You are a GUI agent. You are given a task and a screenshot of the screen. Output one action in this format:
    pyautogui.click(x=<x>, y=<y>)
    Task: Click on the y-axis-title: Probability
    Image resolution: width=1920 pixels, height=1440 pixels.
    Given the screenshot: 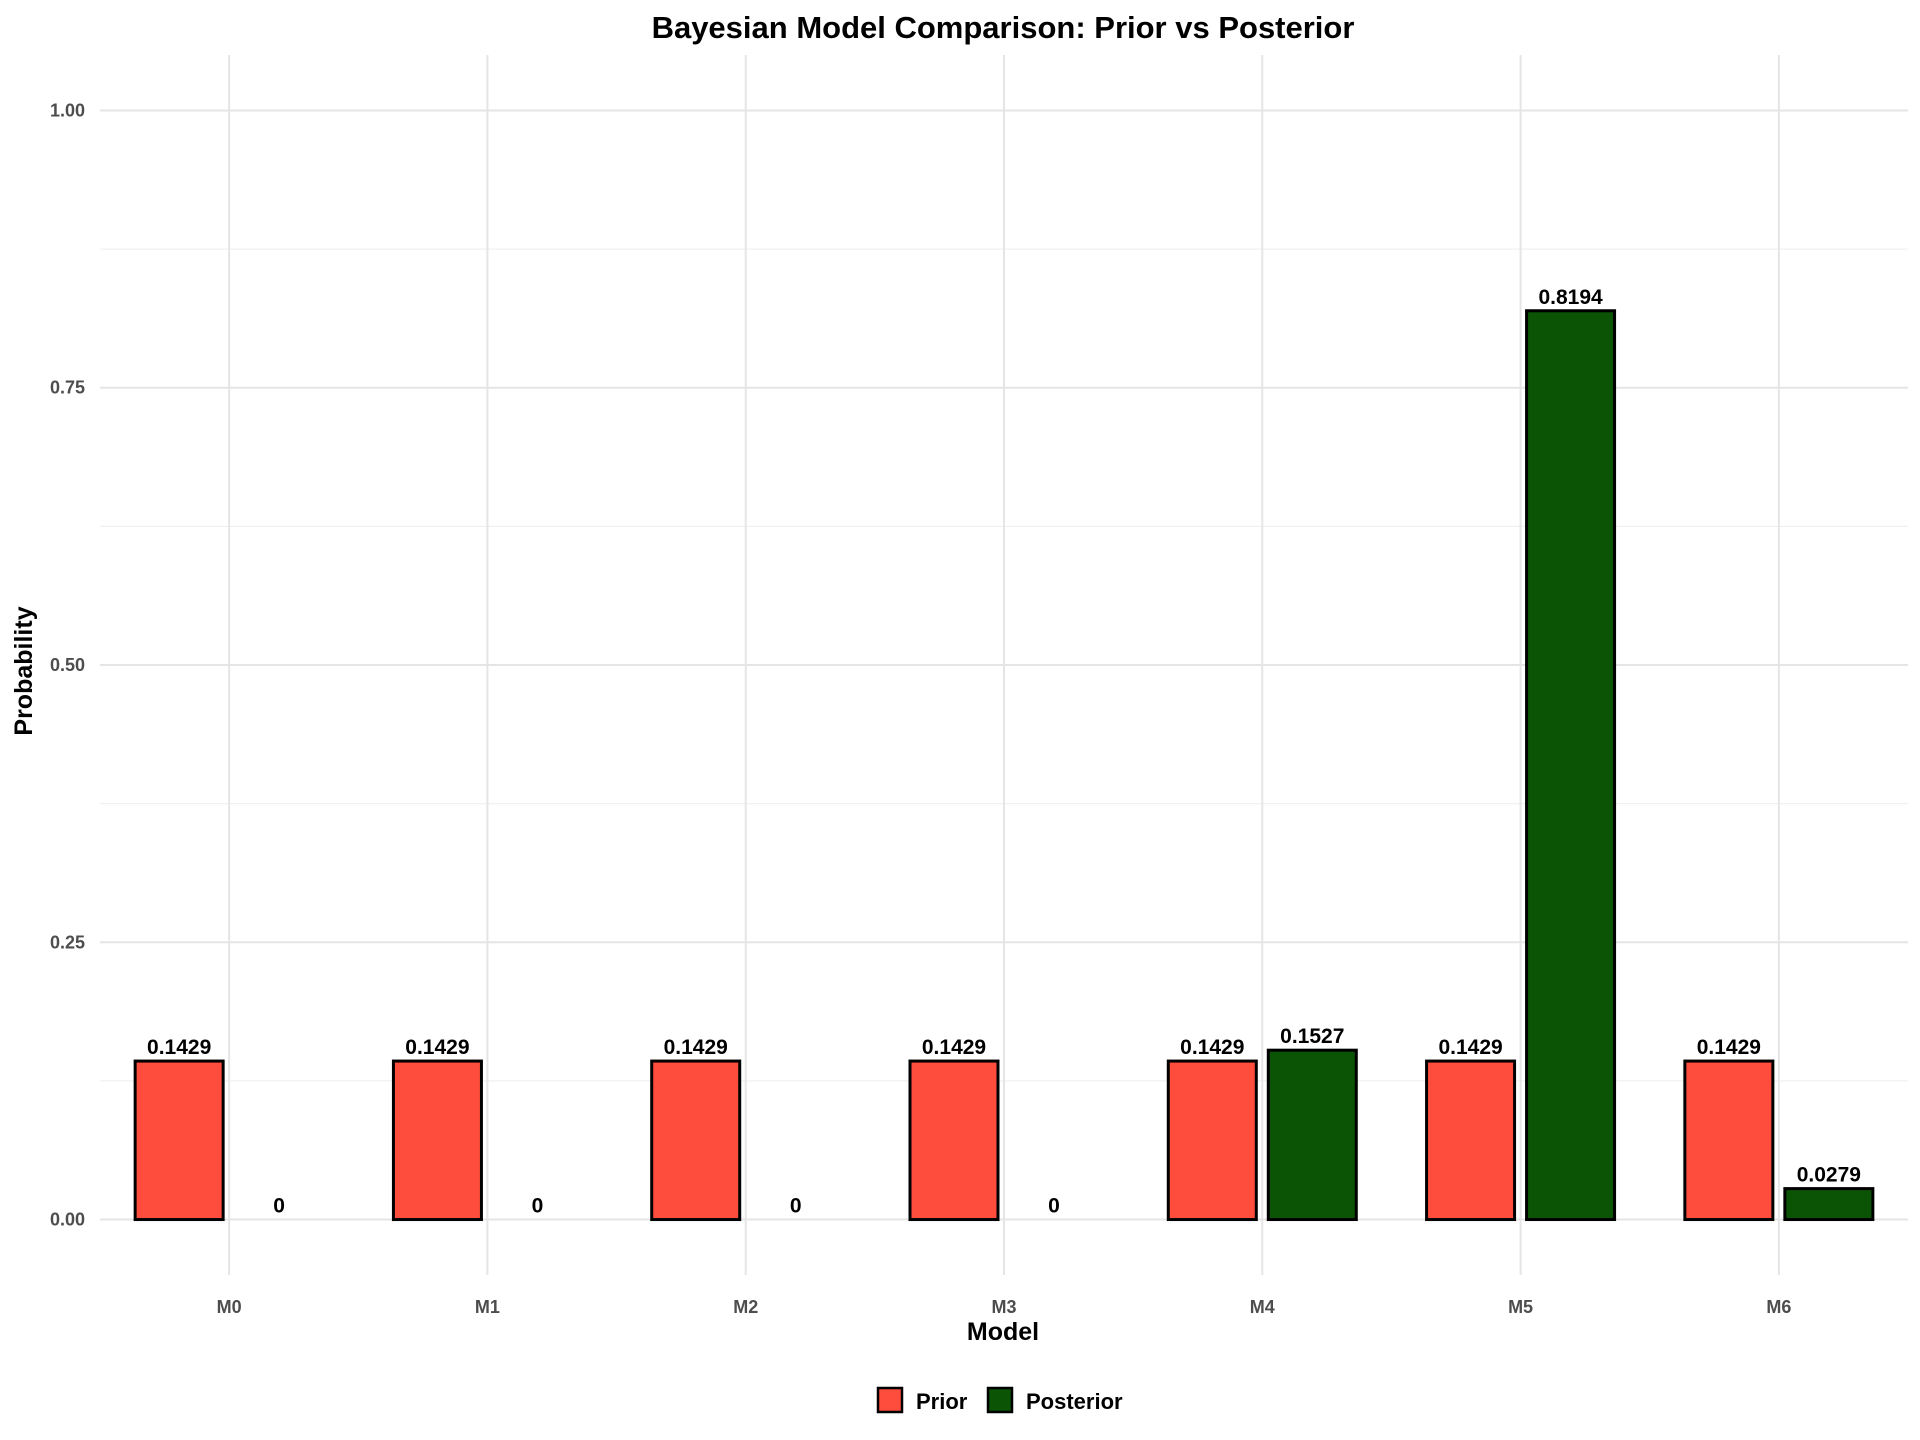 What is the action you would take?
    pyautogui.click(x=24, y=670)
    